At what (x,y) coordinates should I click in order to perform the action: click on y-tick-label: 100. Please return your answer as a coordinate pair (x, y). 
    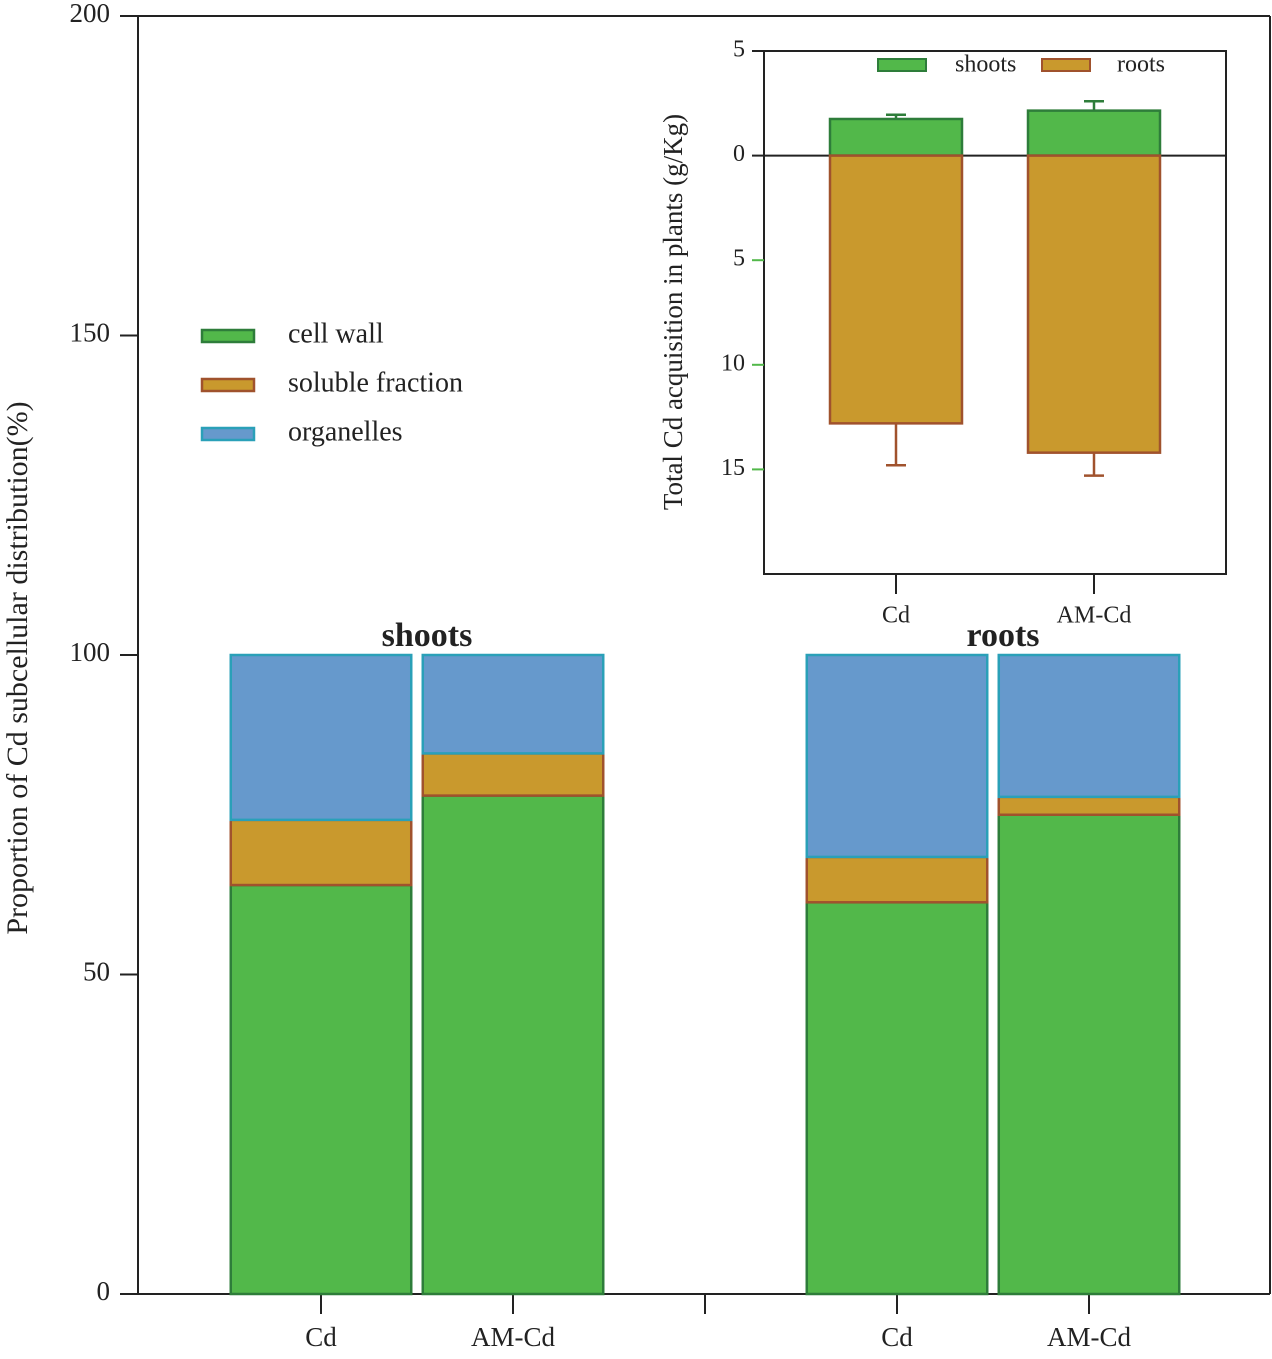
    Looking at the image, I should click on (90, 652).